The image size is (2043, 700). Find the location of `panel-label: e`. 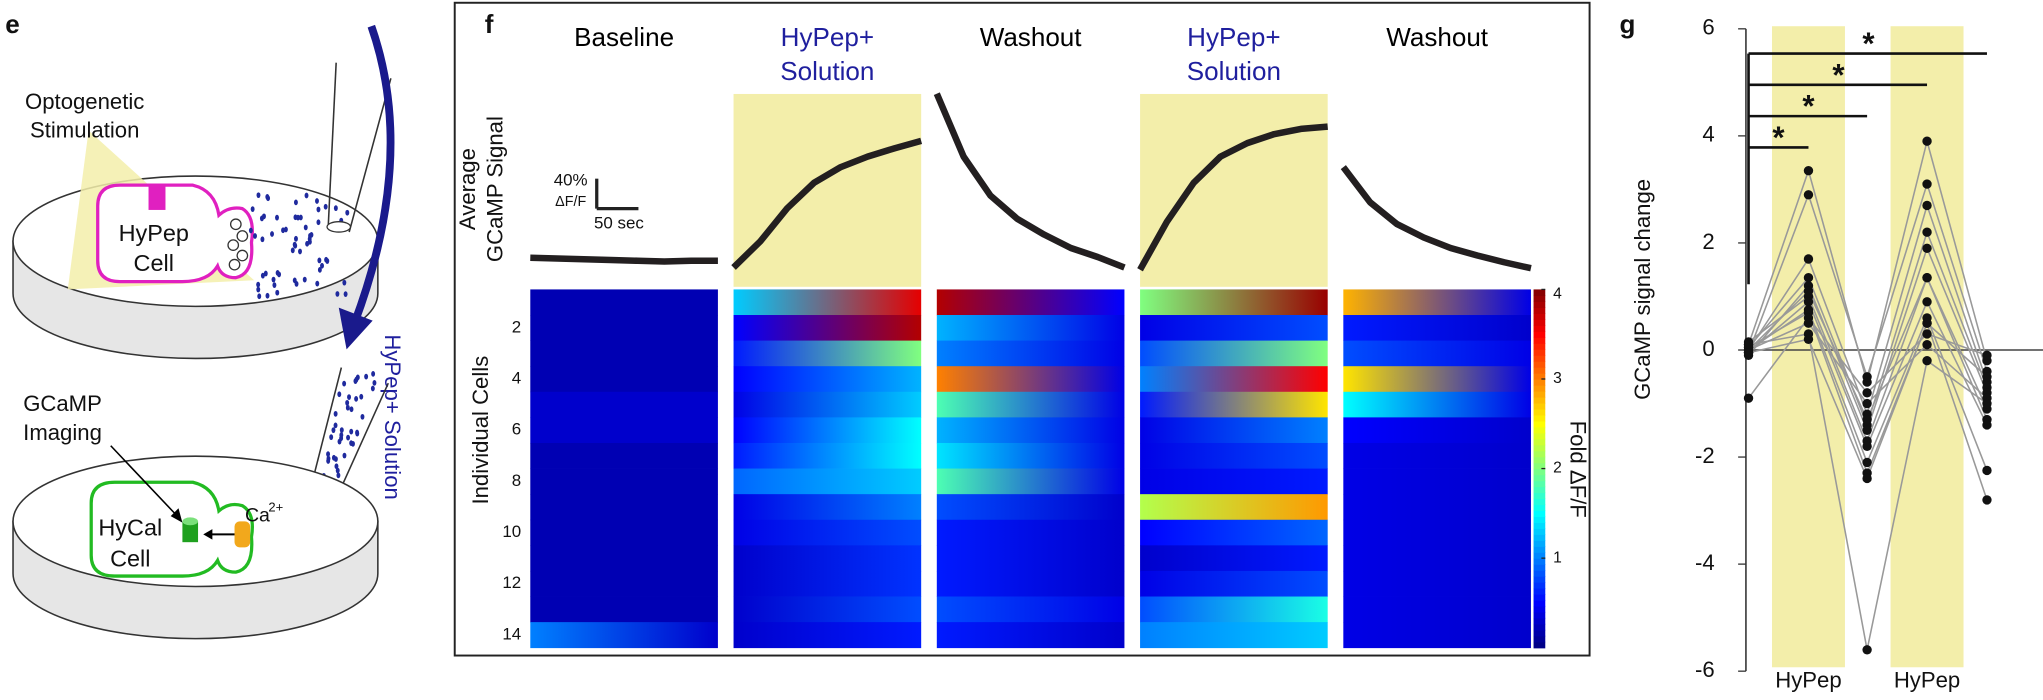

panel-label: e is located at coordinates (12, 24).